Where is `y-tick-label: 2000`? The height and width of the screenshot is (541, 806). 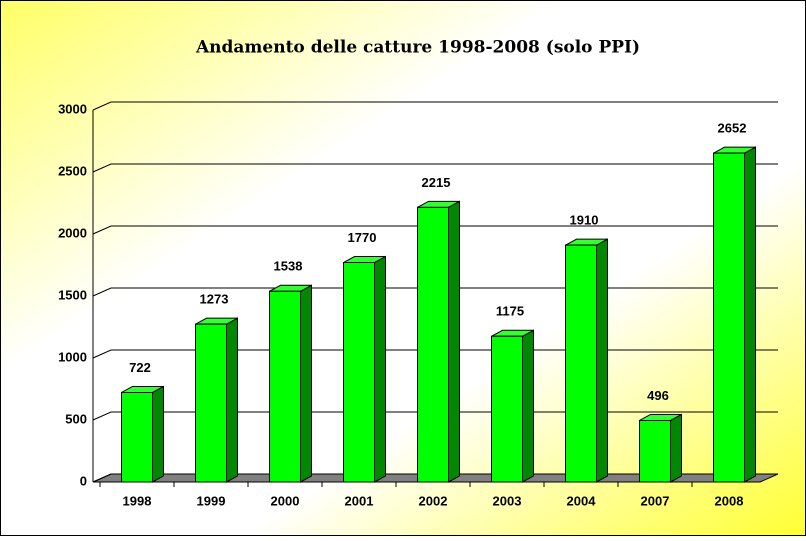
y-tick-label: 2000 is located at coordinates (72, 232).